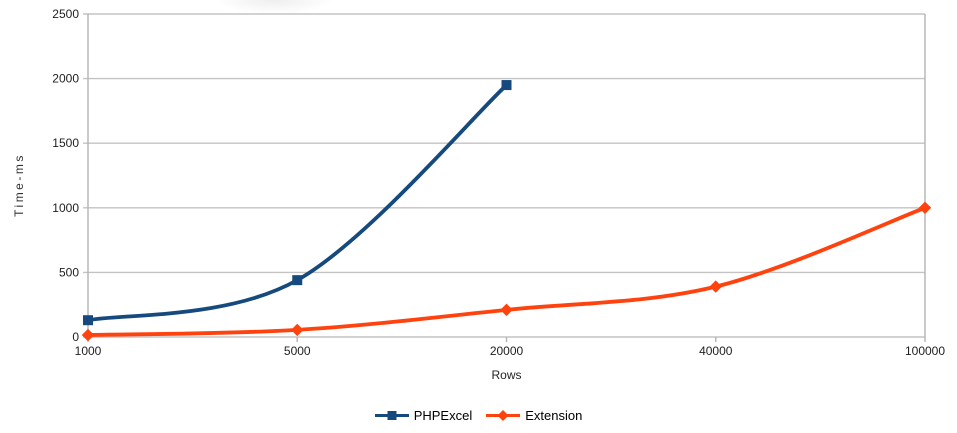 The height and width of the screenshot is (433, 957). Describe the element at coordinates (716, 351) in the screenshot. I see `x-tick-label-40000: 40000` at that location.